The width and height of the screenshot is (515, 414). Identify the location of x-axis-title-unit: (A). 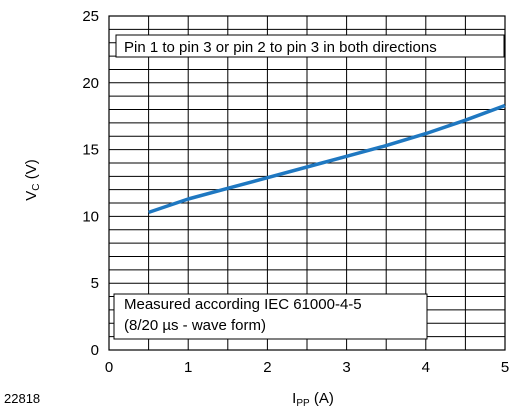
(322, 398).